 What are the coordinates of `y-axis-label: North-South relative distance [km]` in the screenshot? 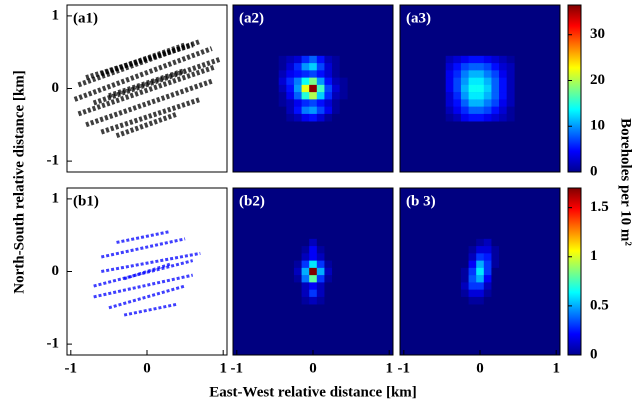 It's located at (19, 181).